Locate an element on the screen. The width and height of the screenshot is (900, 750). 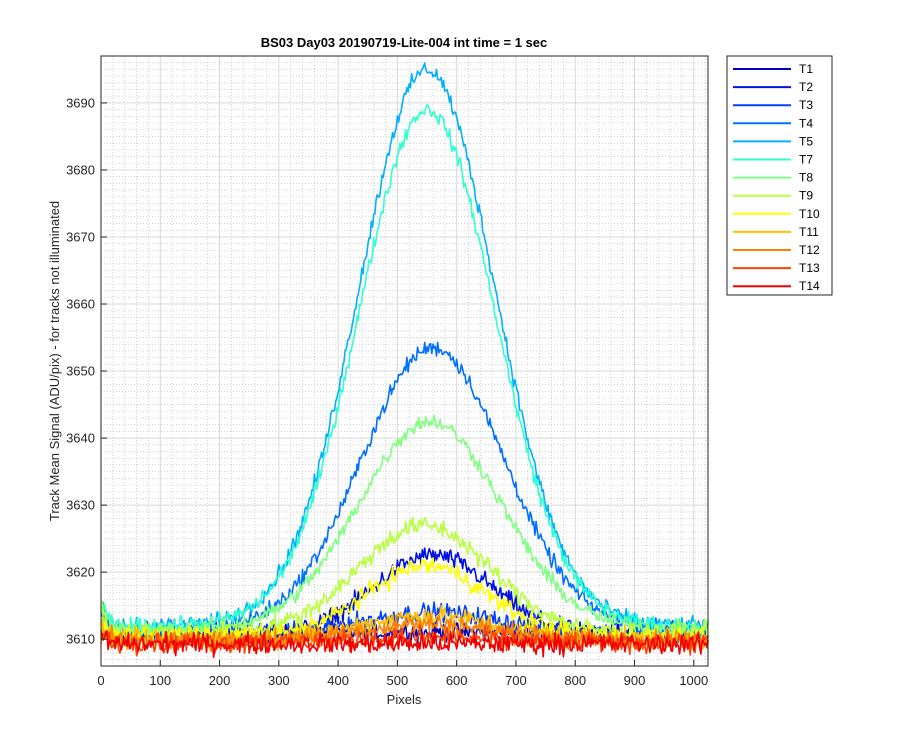
x-tick-label: 700 is located at coordinates (516, 680).